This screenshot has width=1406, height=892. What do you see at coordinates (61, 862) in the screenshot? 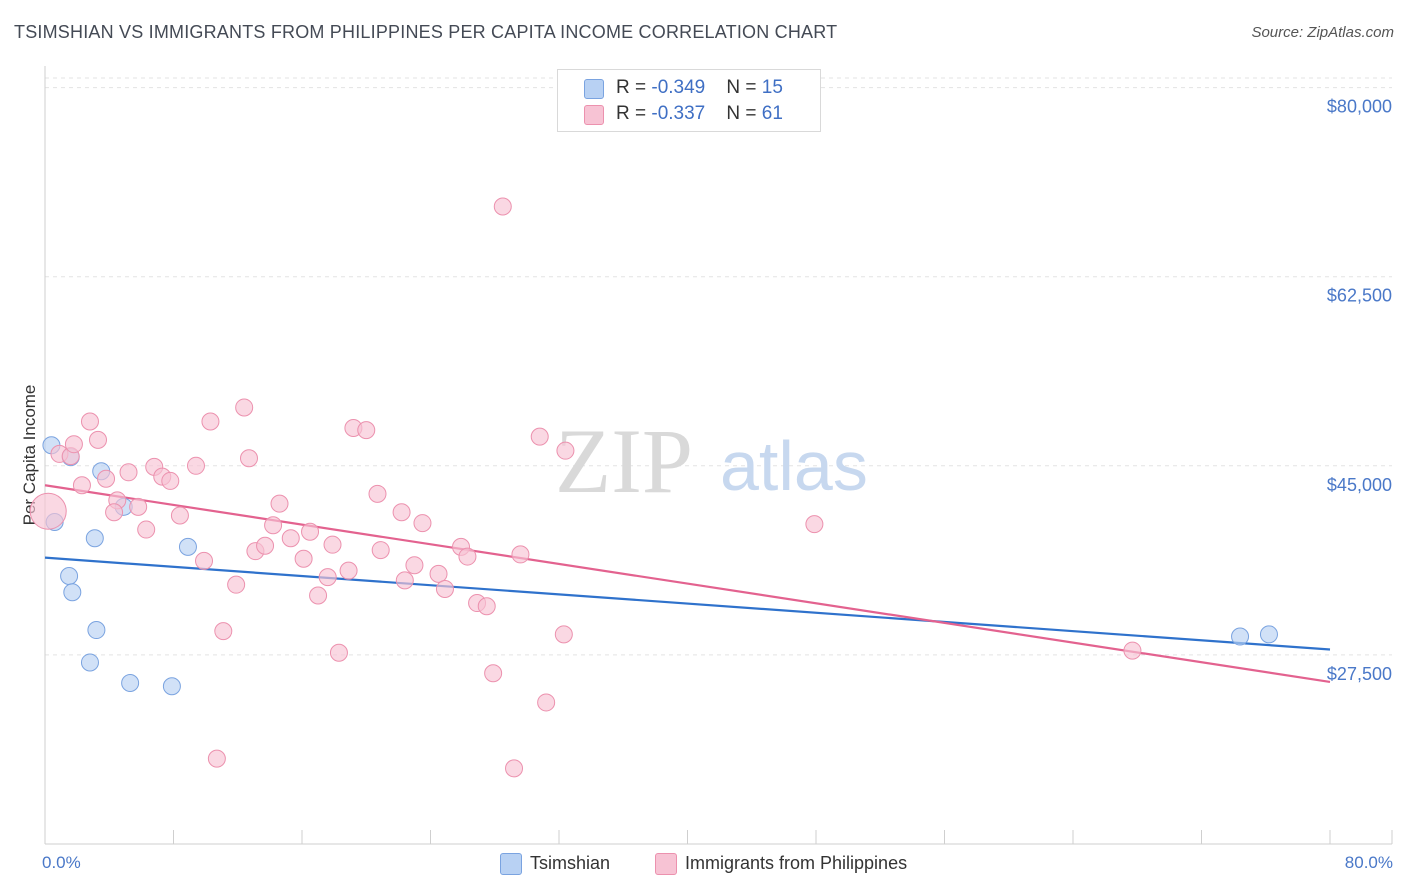
I see `x-tick-label-min: 0.0%` at bounding box center [61, 862].